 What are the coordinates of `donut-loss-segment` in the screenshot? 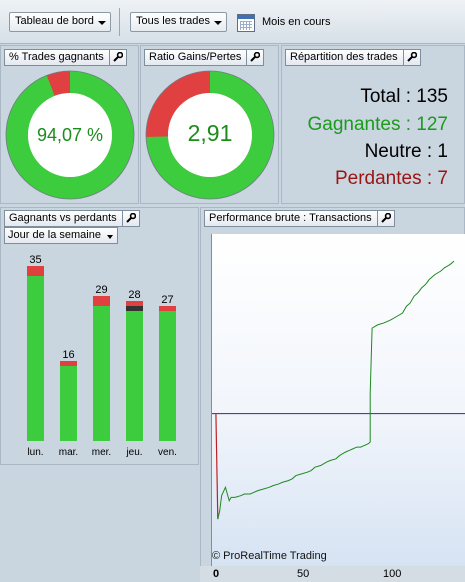 It's located at (70, 135).